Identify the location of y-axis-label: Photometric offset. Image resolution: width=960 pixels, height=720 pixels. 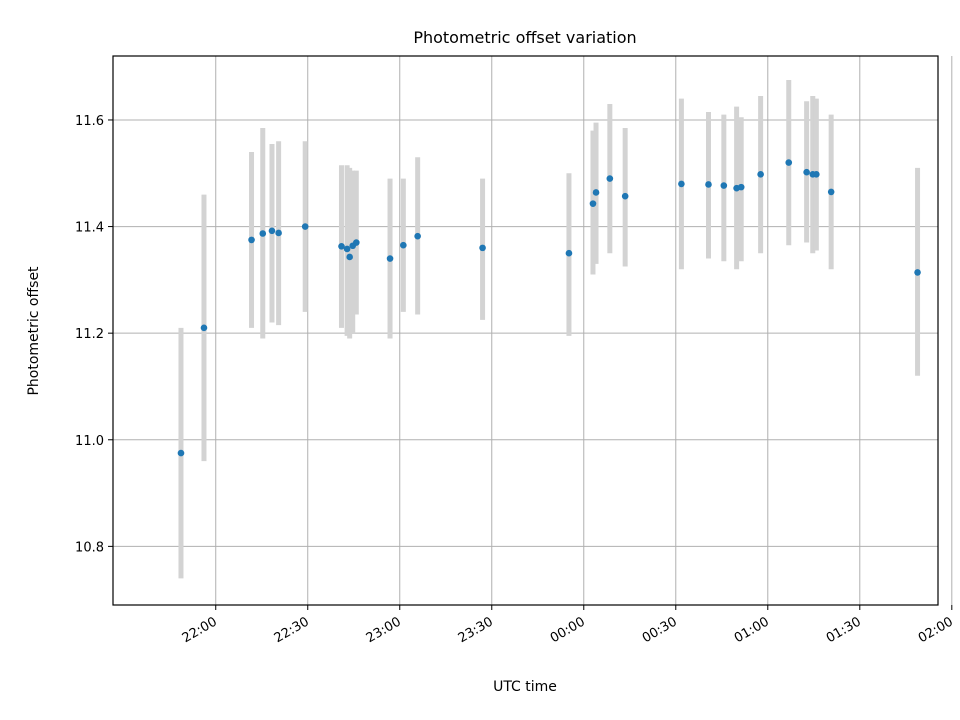
(34, 331).